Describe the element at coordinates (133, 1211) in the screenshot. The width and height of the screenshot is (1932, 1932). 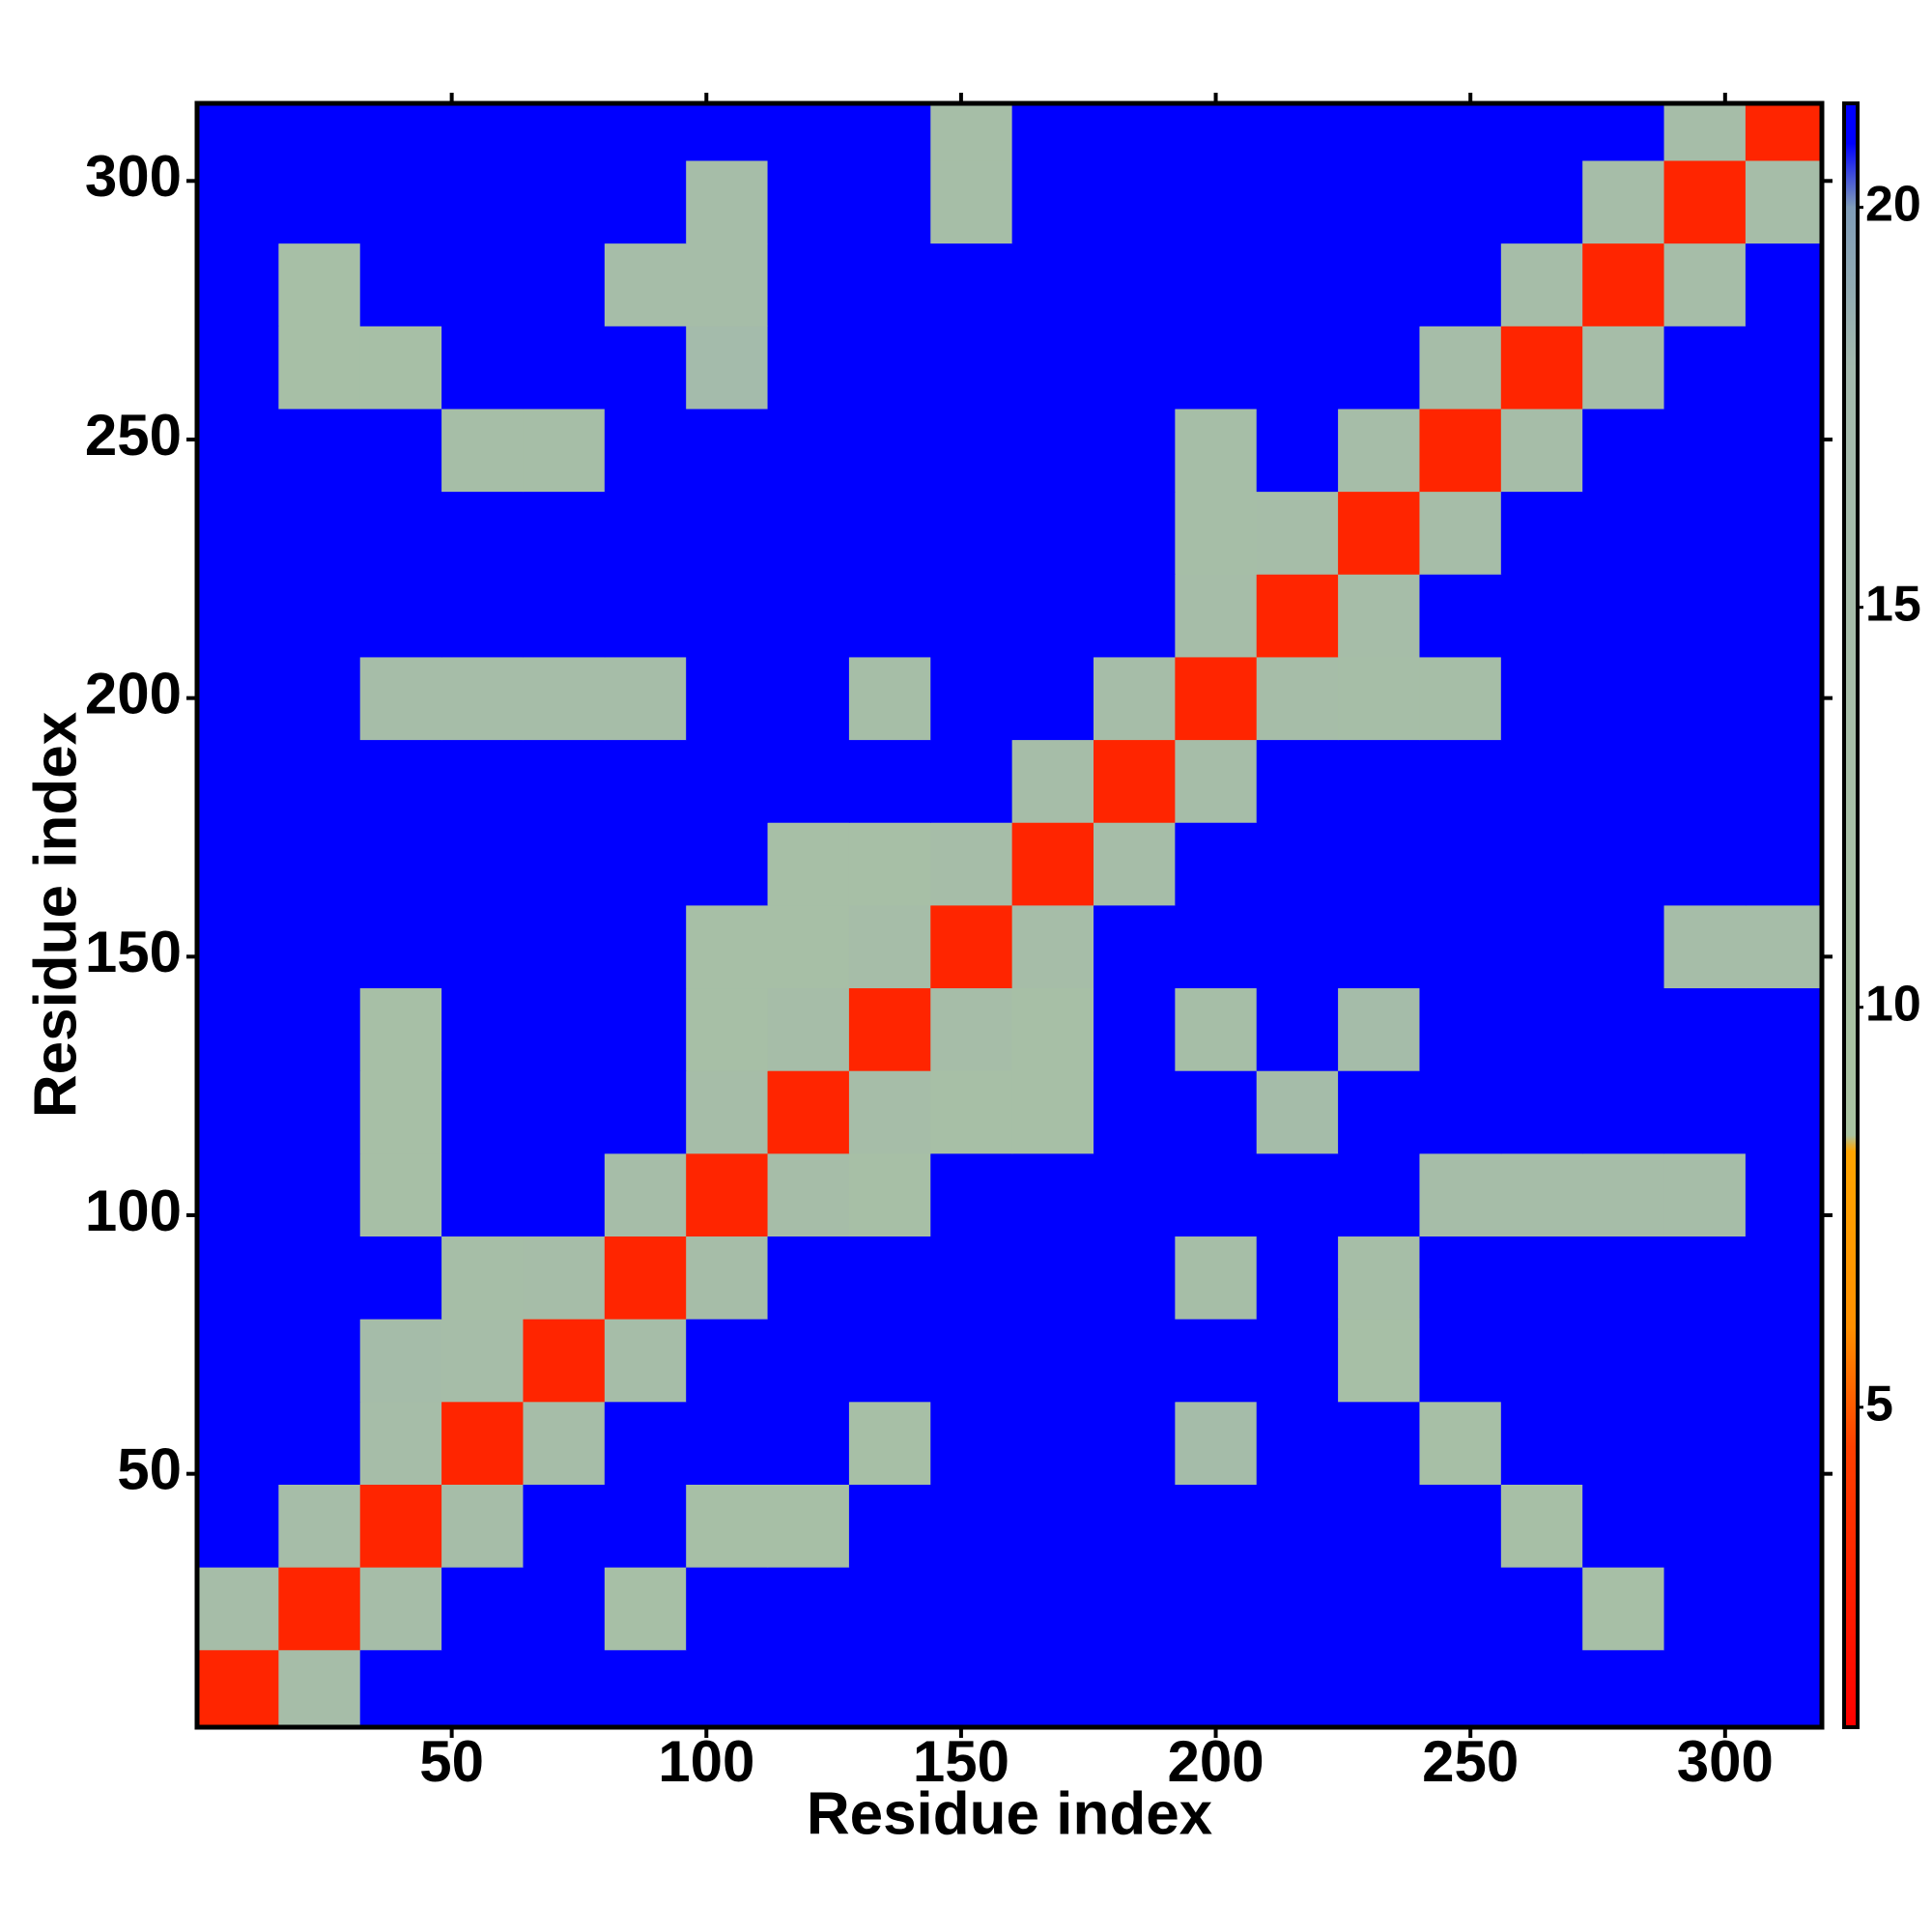
I see `y-tick-label: 100` at that location.